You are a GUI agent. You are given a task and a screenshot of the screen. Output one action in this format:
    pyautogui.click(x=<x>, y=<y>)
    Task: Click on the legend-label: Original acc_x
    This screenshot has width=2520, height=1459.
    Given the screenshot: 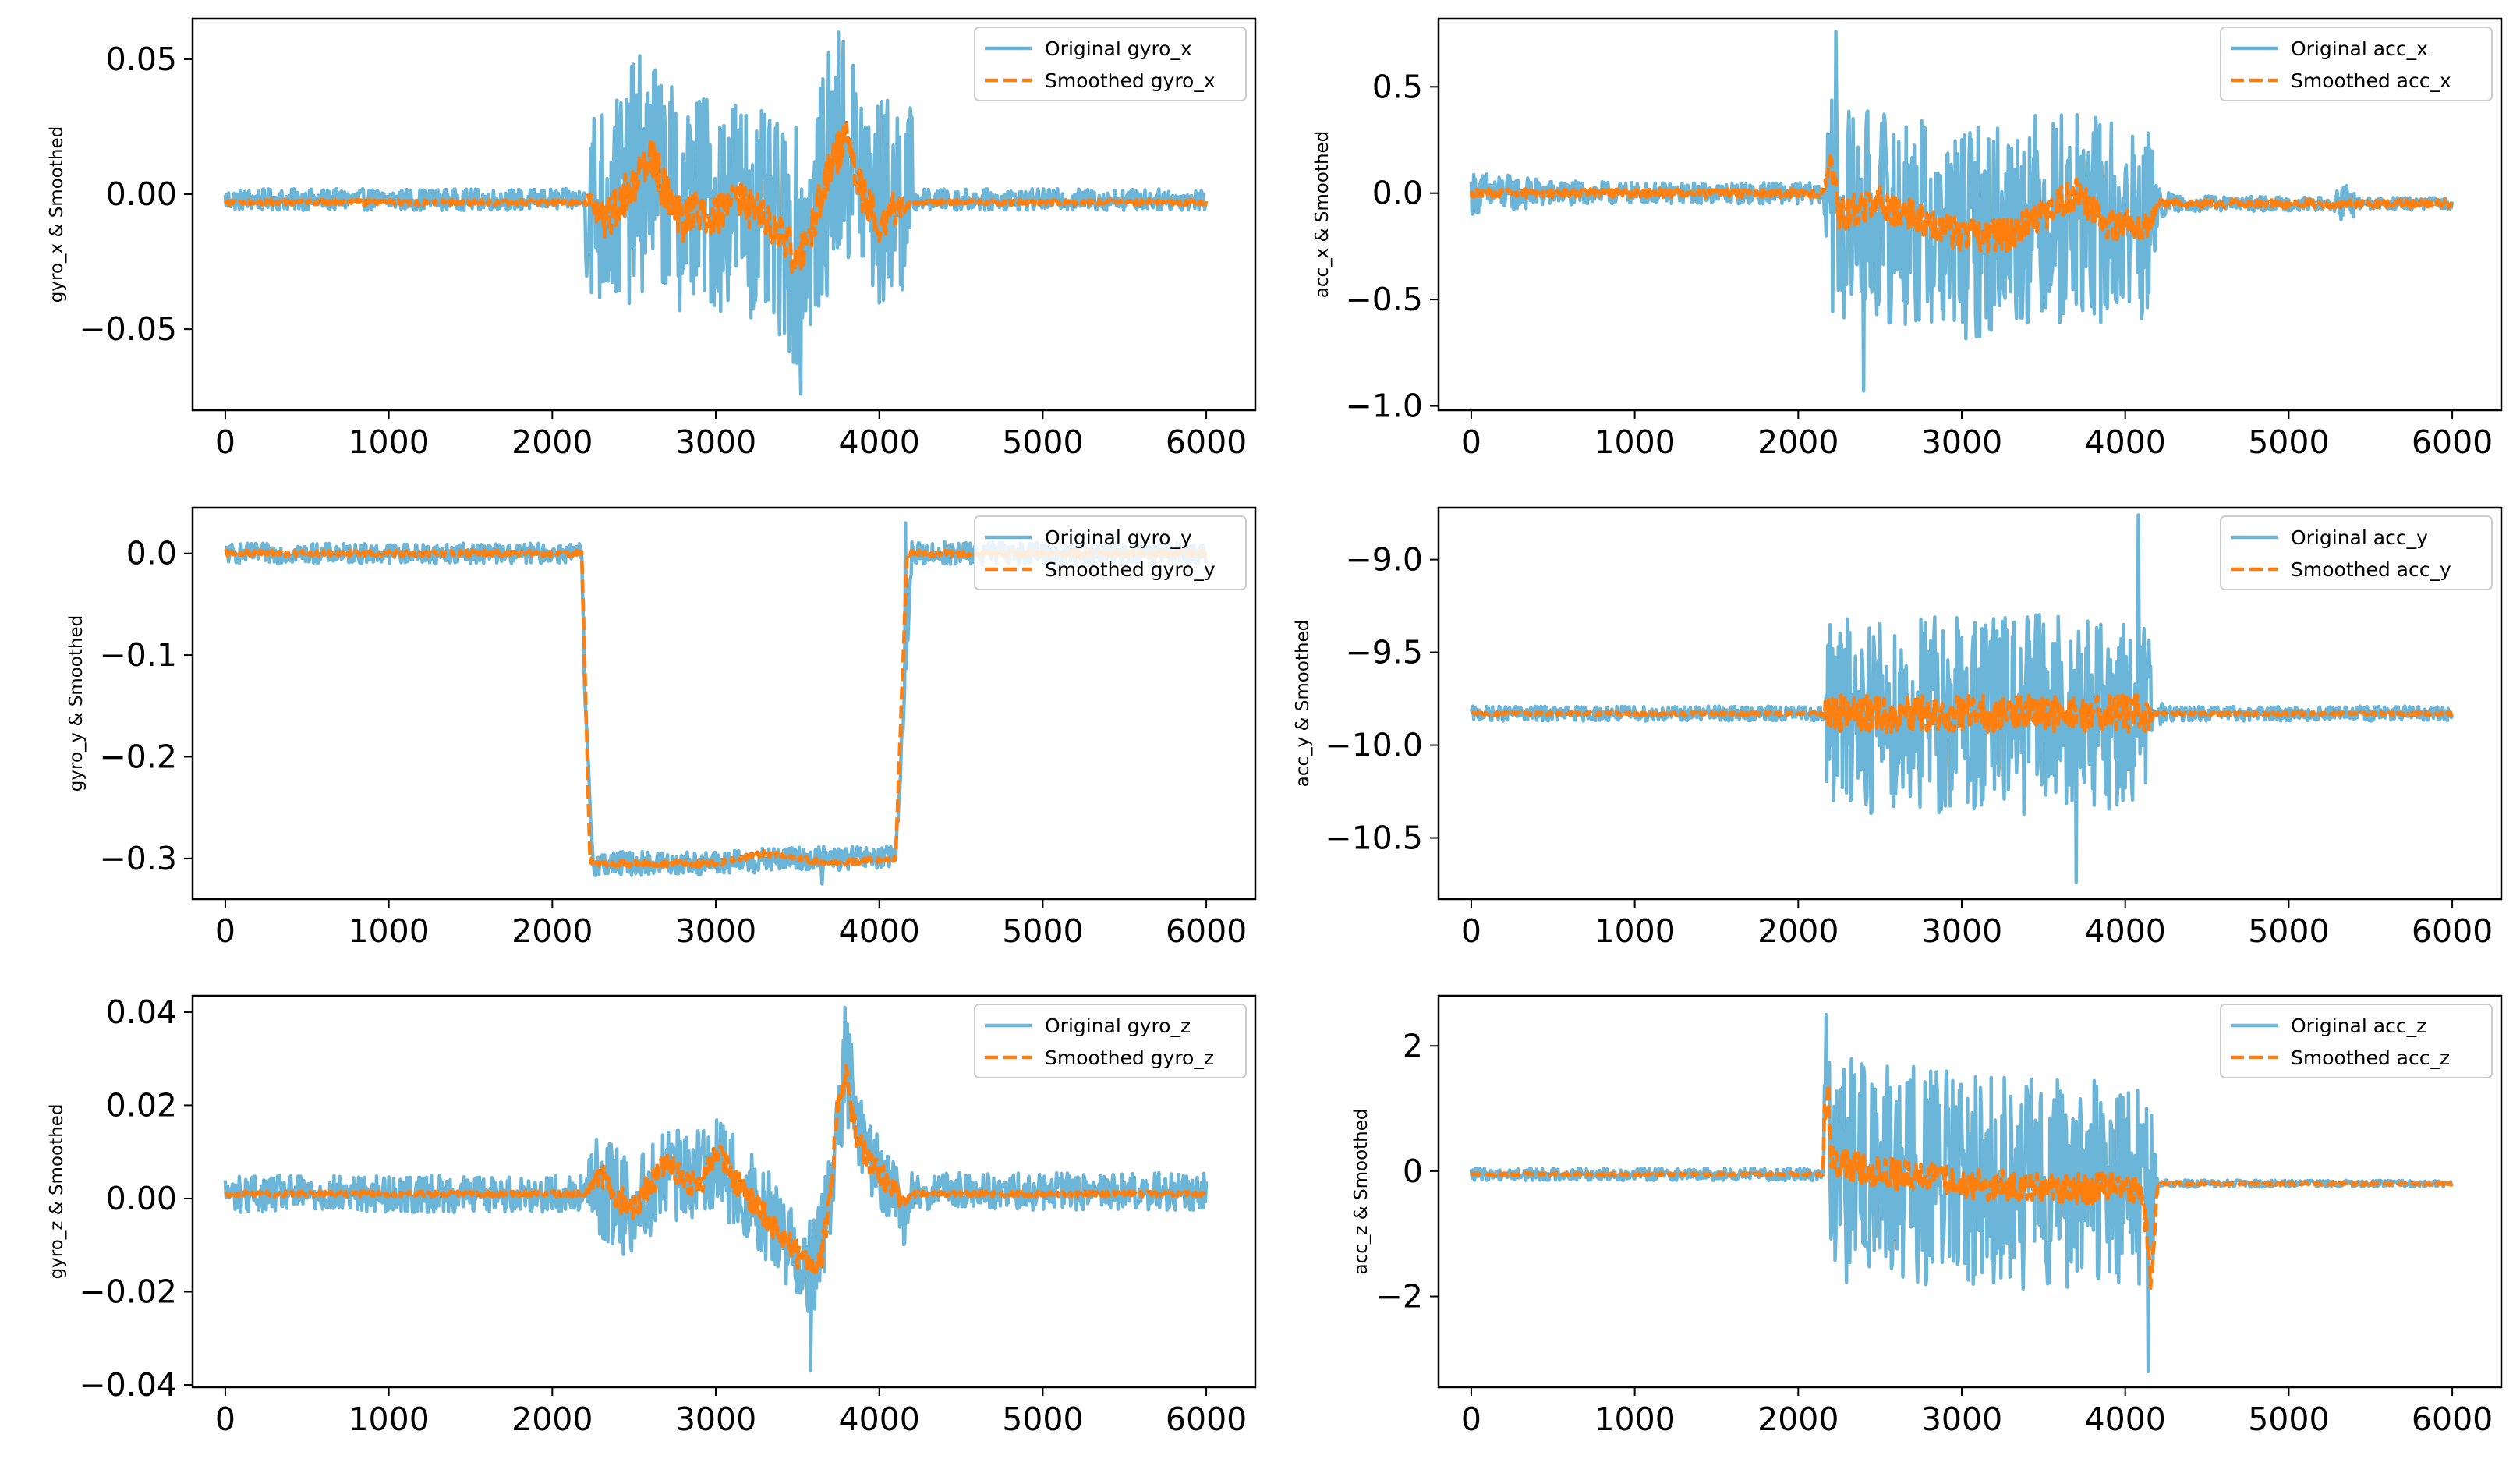 What is the action you would take?
    pyautogui.click(x=2359, y=49)
    